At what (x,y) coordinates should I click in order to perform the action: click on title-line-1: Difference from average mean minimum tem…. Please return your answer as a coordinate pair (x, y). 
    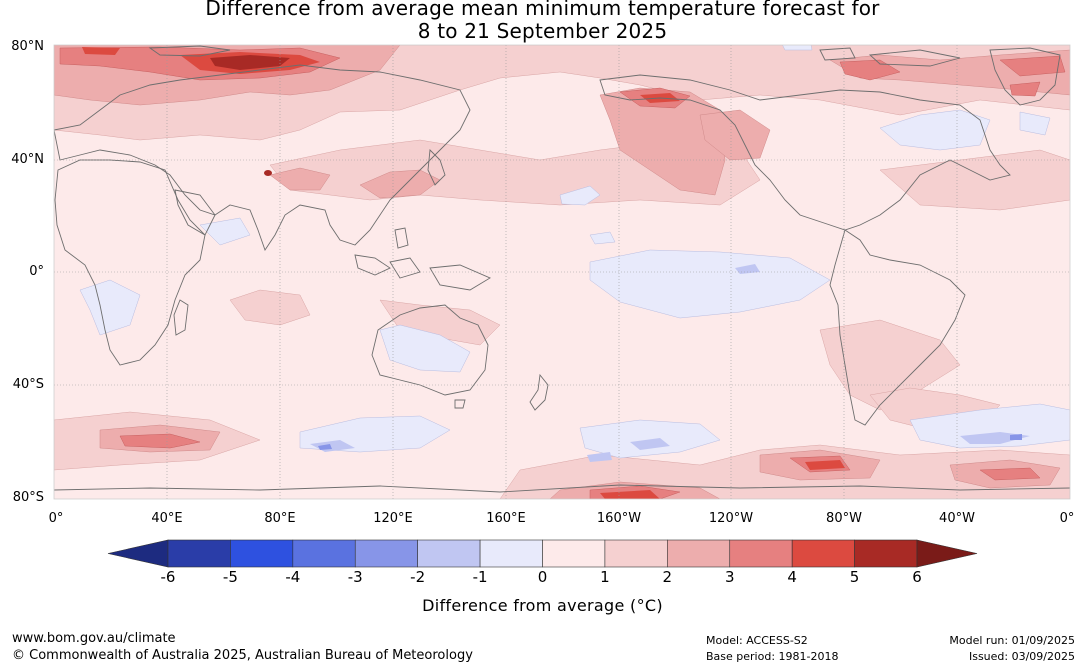
    Looking at the image, I should click on (542, 10).